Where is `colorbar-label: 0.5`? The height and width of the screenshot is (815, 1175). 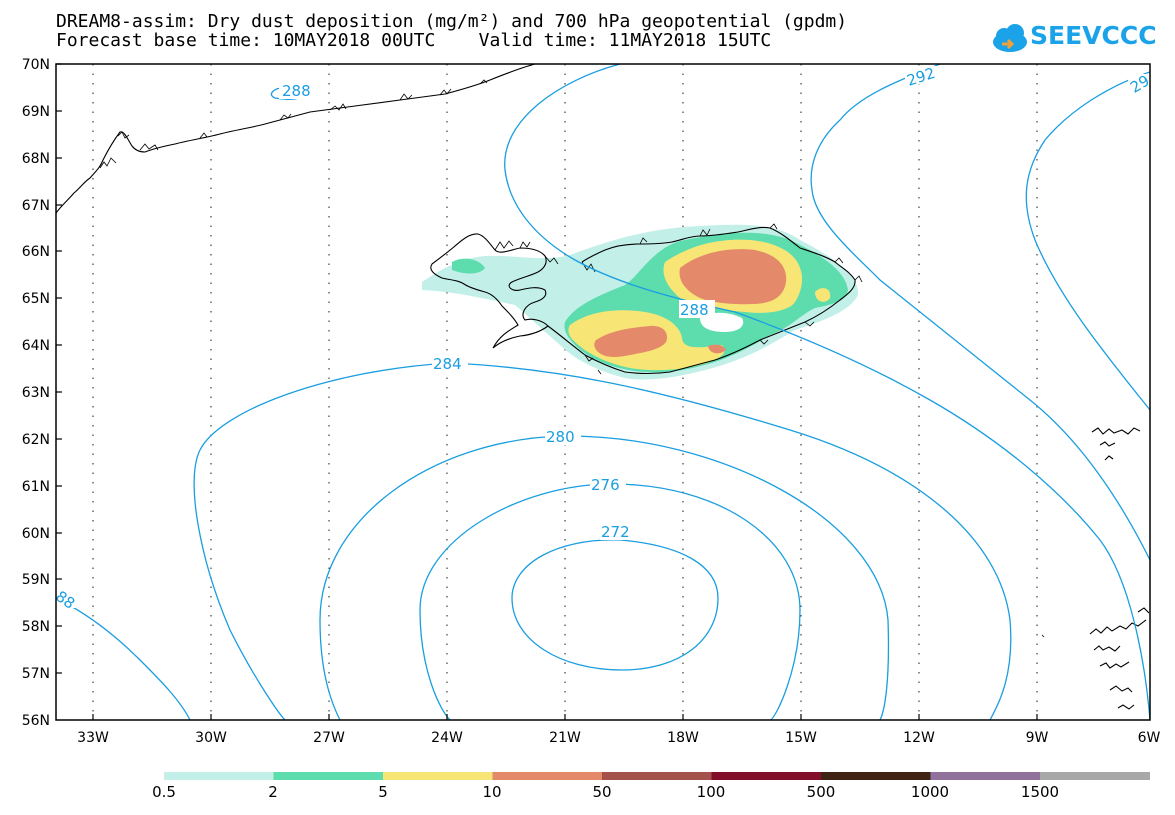
colorbar-label: 0.5 is located at coordinates (164, 792).